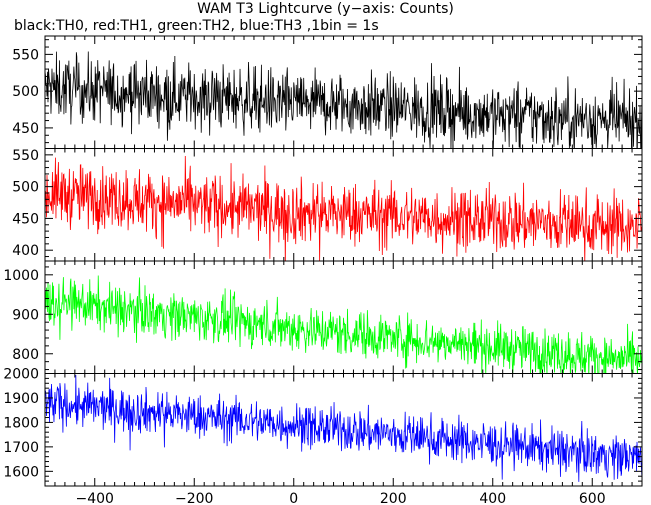  What do you see at coordinates (95, 498) in the screenshot?
I see `x-tick-label: −400` at bounding box center [95, 498].